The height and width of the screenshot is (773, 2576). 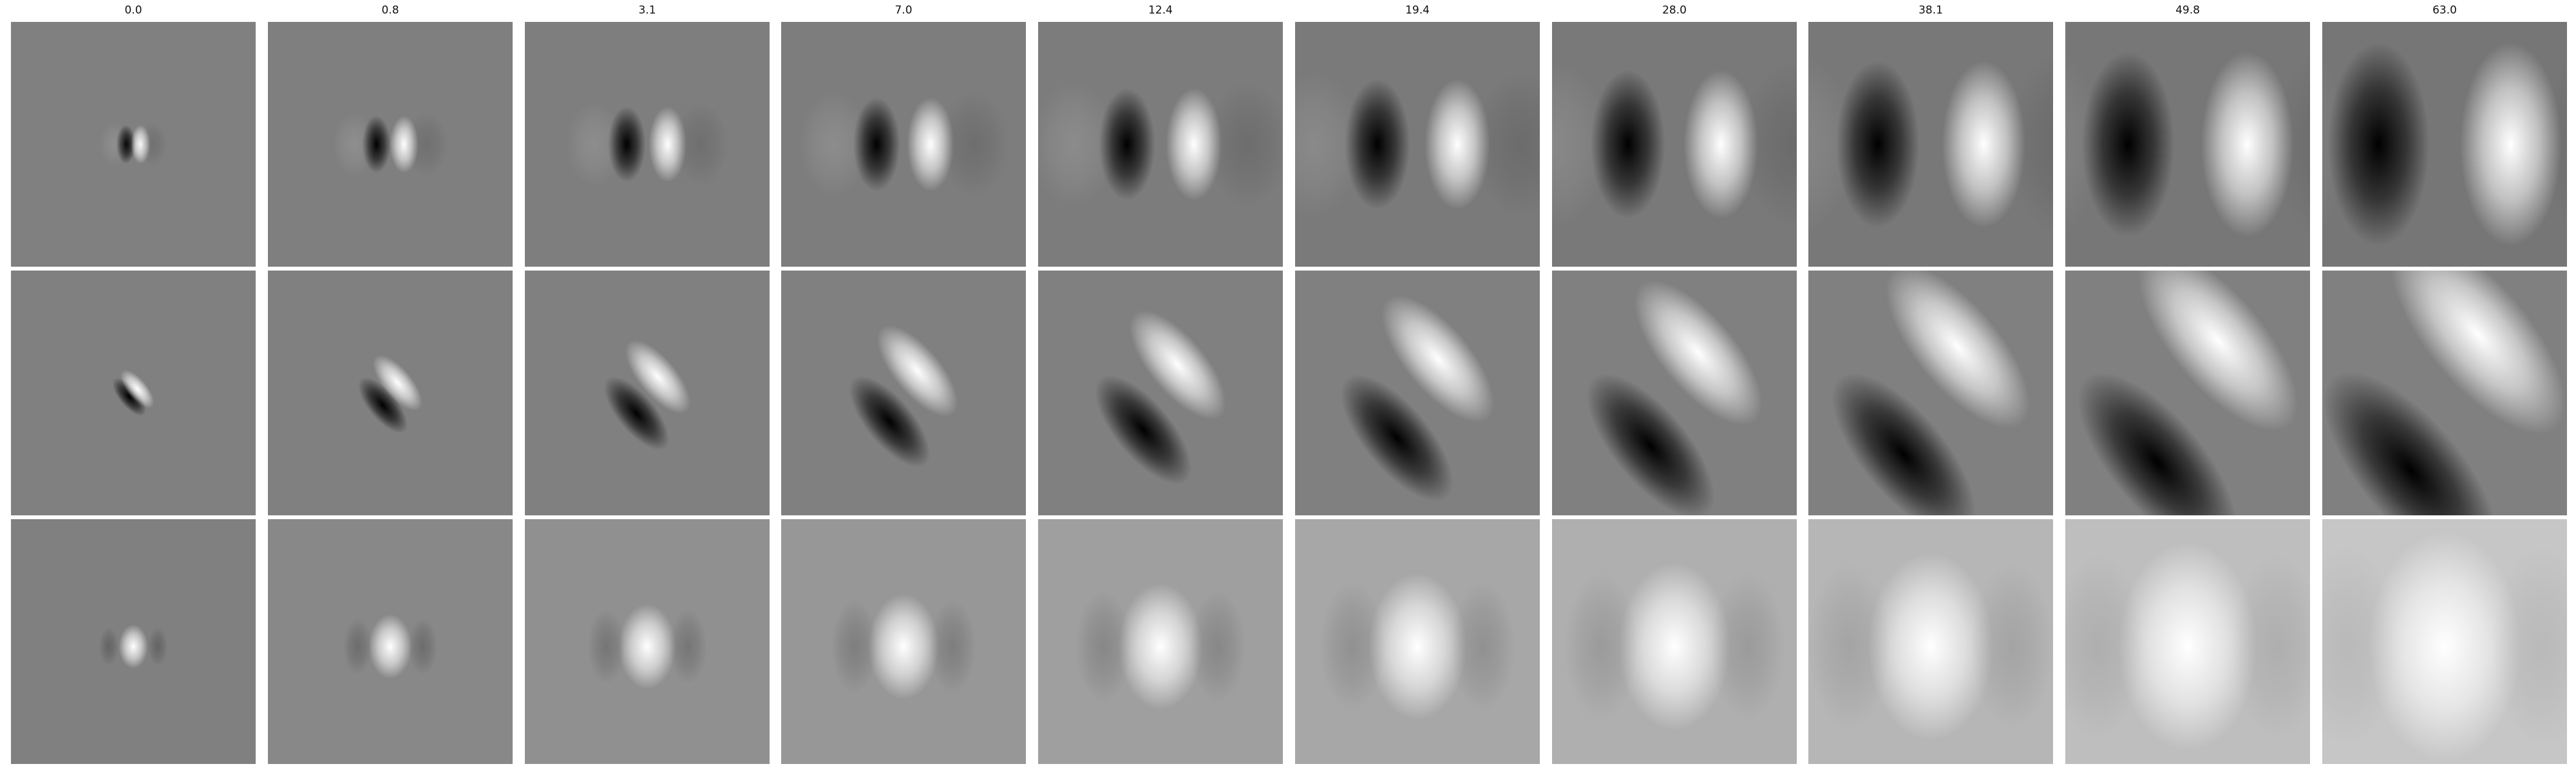 What do you see at coordinates (1288, 11) in the screenshot?
I see `column-title-row: 0.0 0.8 3.1 7.0 12.4 19.4 28.0 38.1 49.8 63.0` at bounding box center [1288, 11].